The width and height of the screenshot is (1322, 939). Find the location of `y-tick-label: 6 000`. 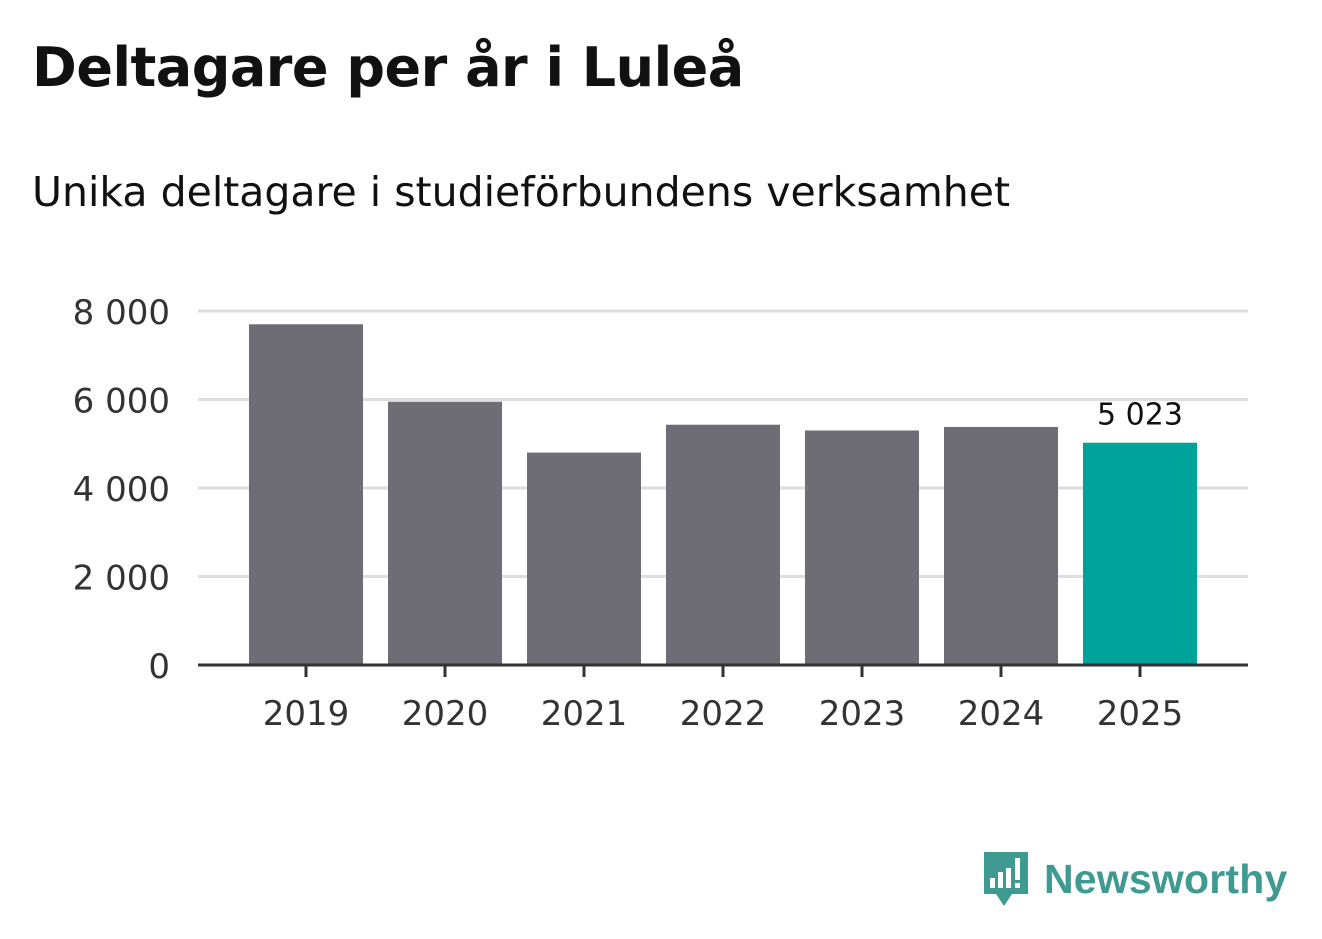

y-tick-label: 6 000 is located at coordinates (121, 402).